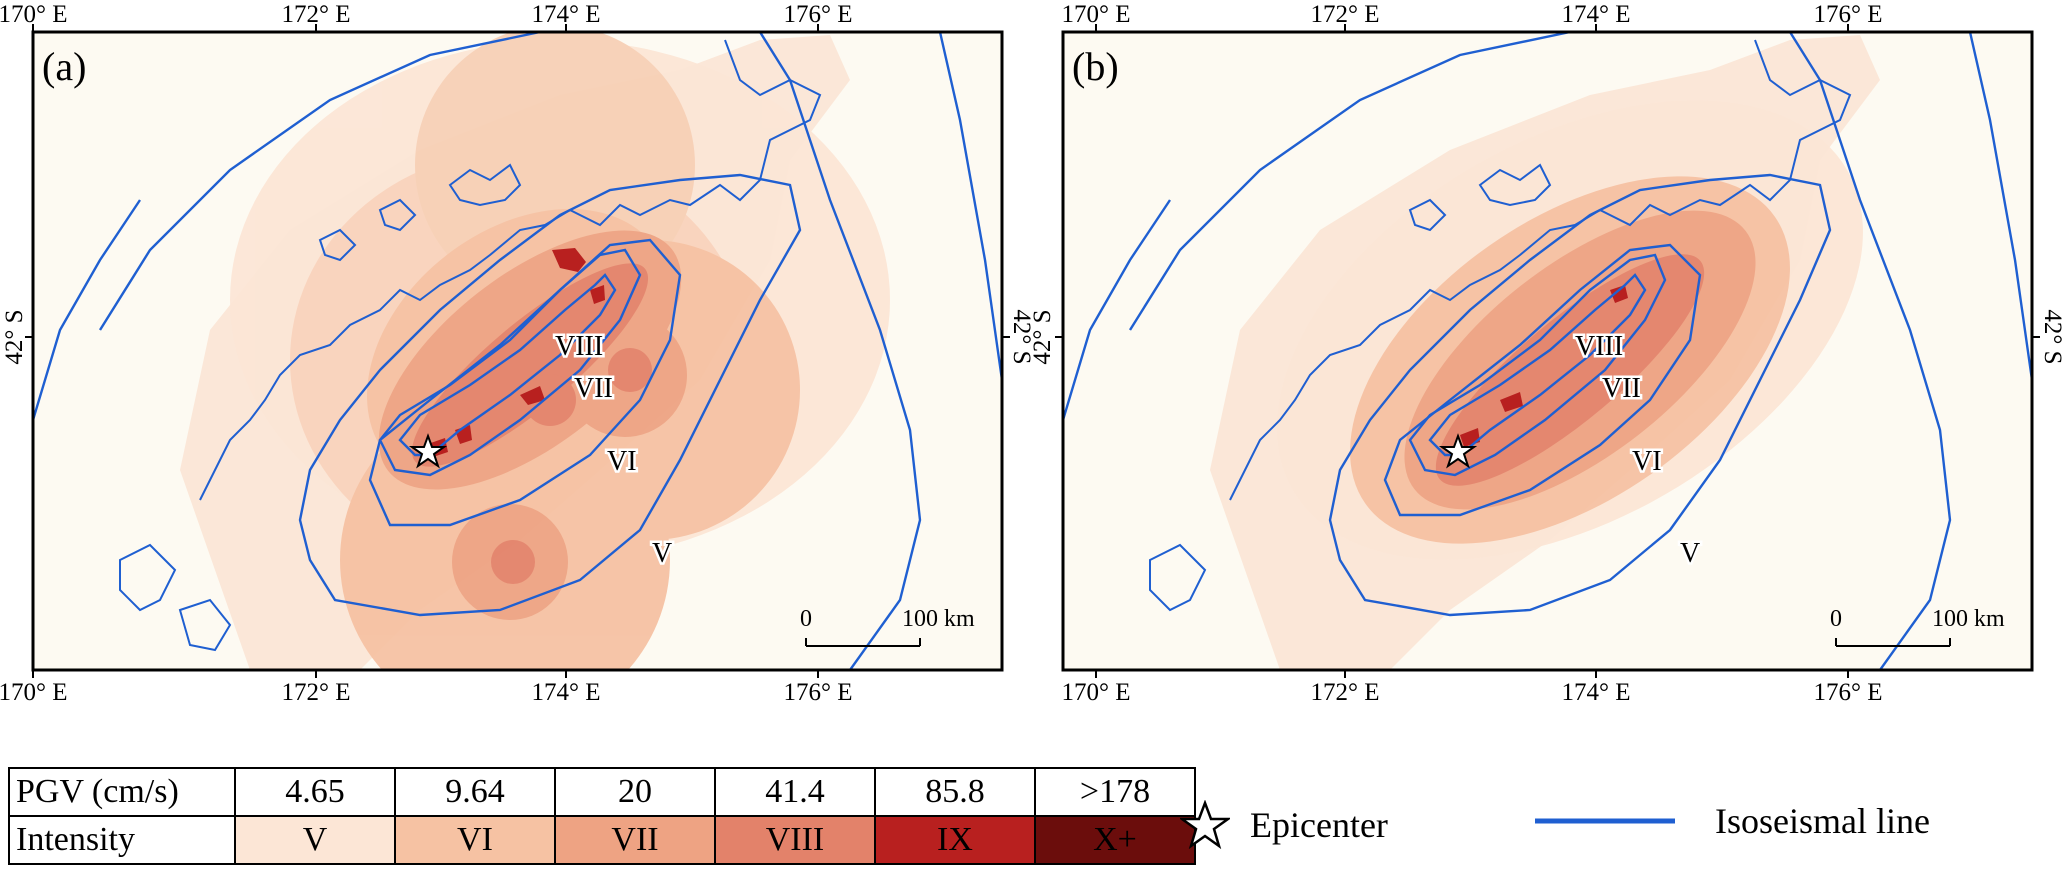  I want to click on pgv-value: 4.65, so click(315, 792).